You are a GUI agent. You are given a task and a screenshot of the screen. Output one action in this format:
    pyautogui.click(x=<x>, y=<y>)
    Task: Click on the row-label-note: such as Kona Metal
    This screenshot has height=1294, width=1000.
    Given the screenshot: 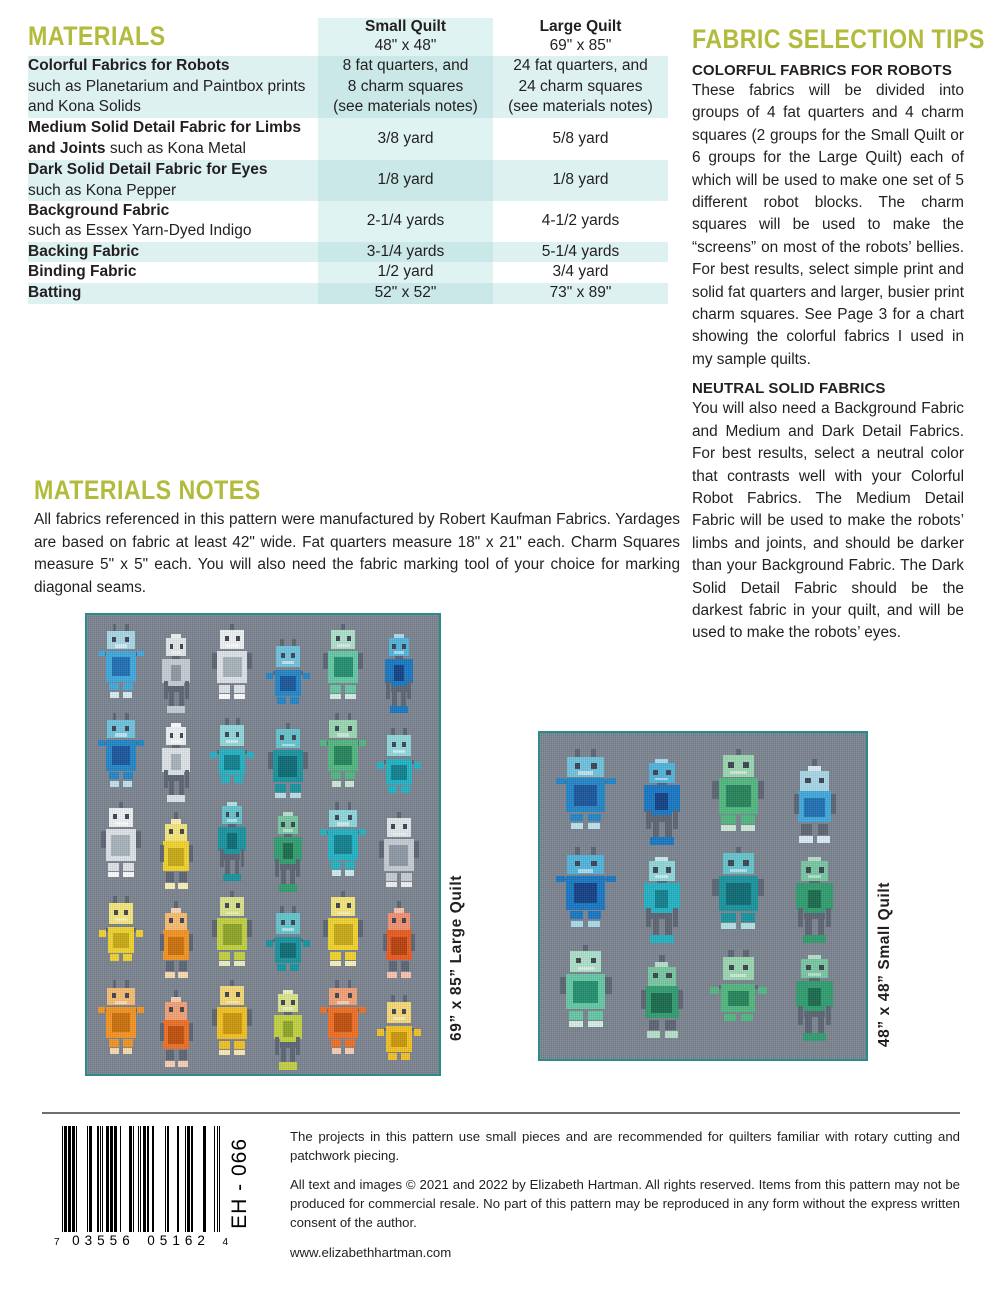 What is the action you would take?
    pyautogui.click(x=175, y=148)
    